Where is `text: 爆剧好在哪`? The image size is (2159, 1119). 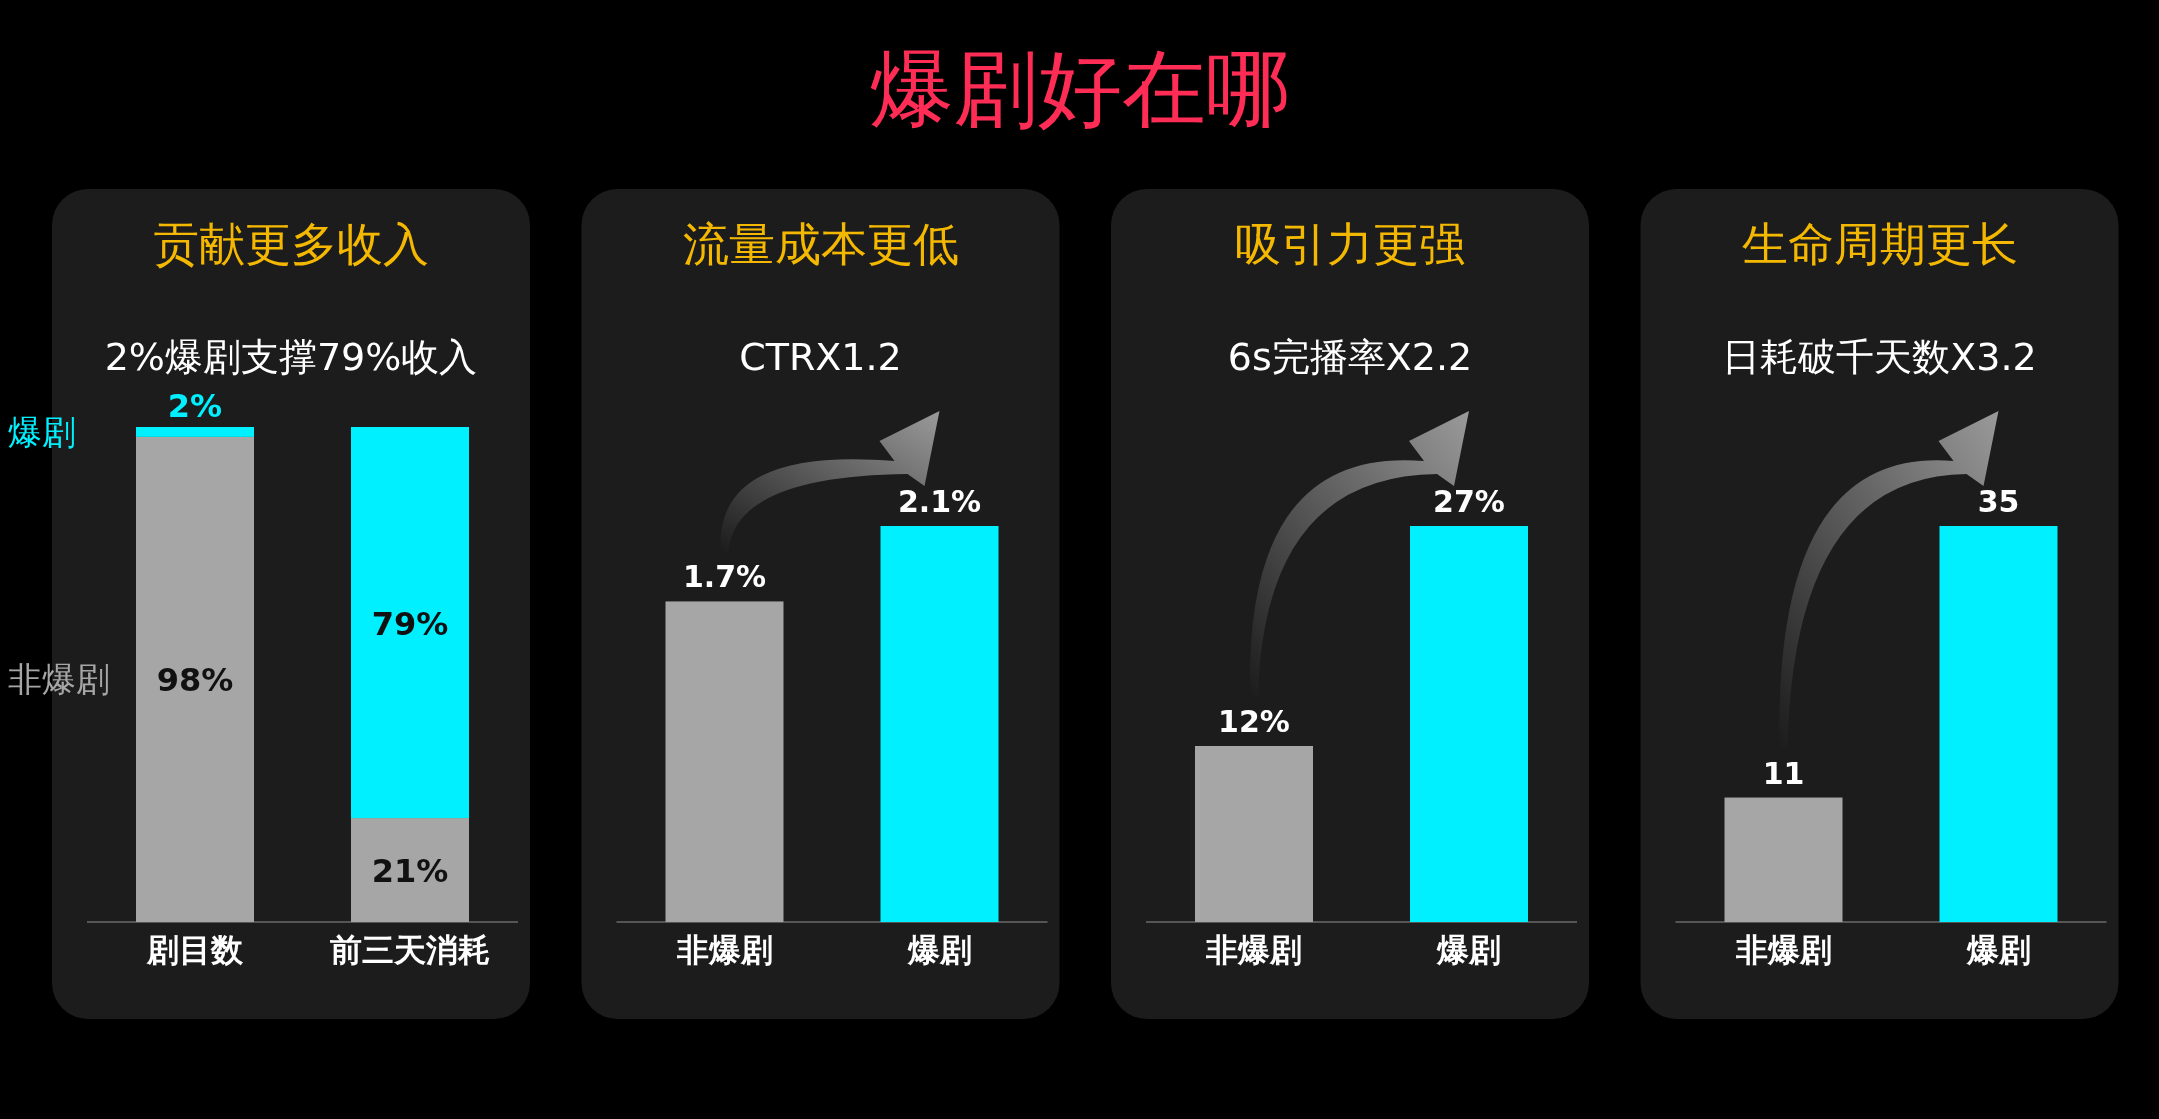
text: 爆剧好在哪 is located at coordinates (1079, 89).